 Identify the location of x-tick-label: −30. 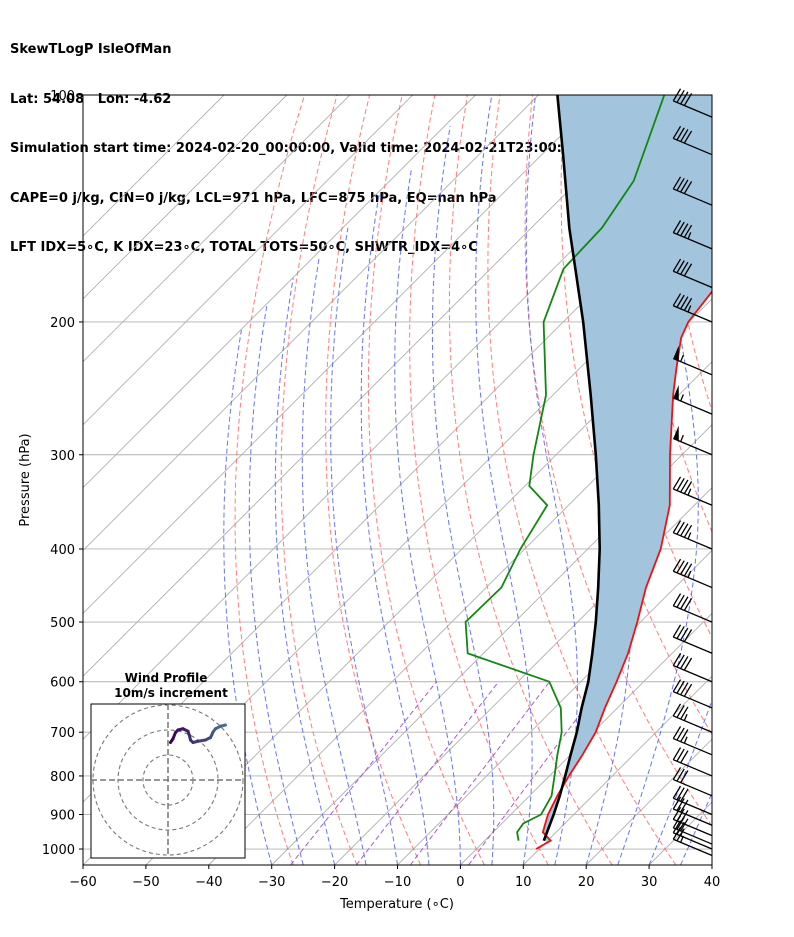
(271, 882).